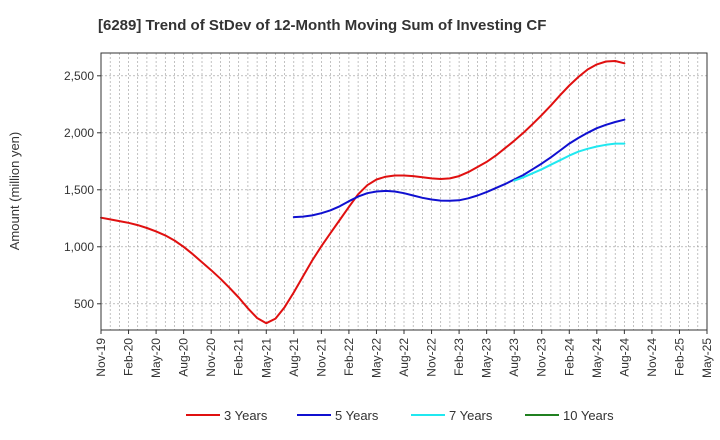  I want to click on legend: 3 Years 5 Years 7 Years 10 Years, so click(400, 415).